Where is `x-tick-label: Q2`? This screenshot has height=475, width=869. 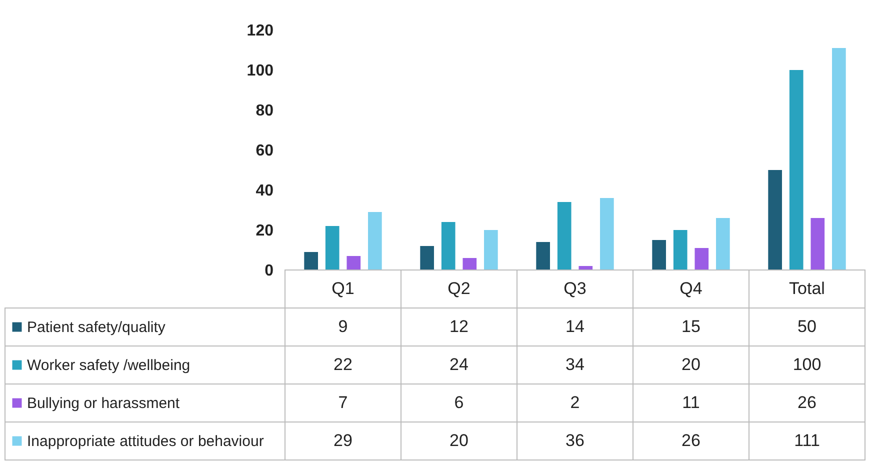
x-tick-label: Q2 is located at coordinates (459, 288).